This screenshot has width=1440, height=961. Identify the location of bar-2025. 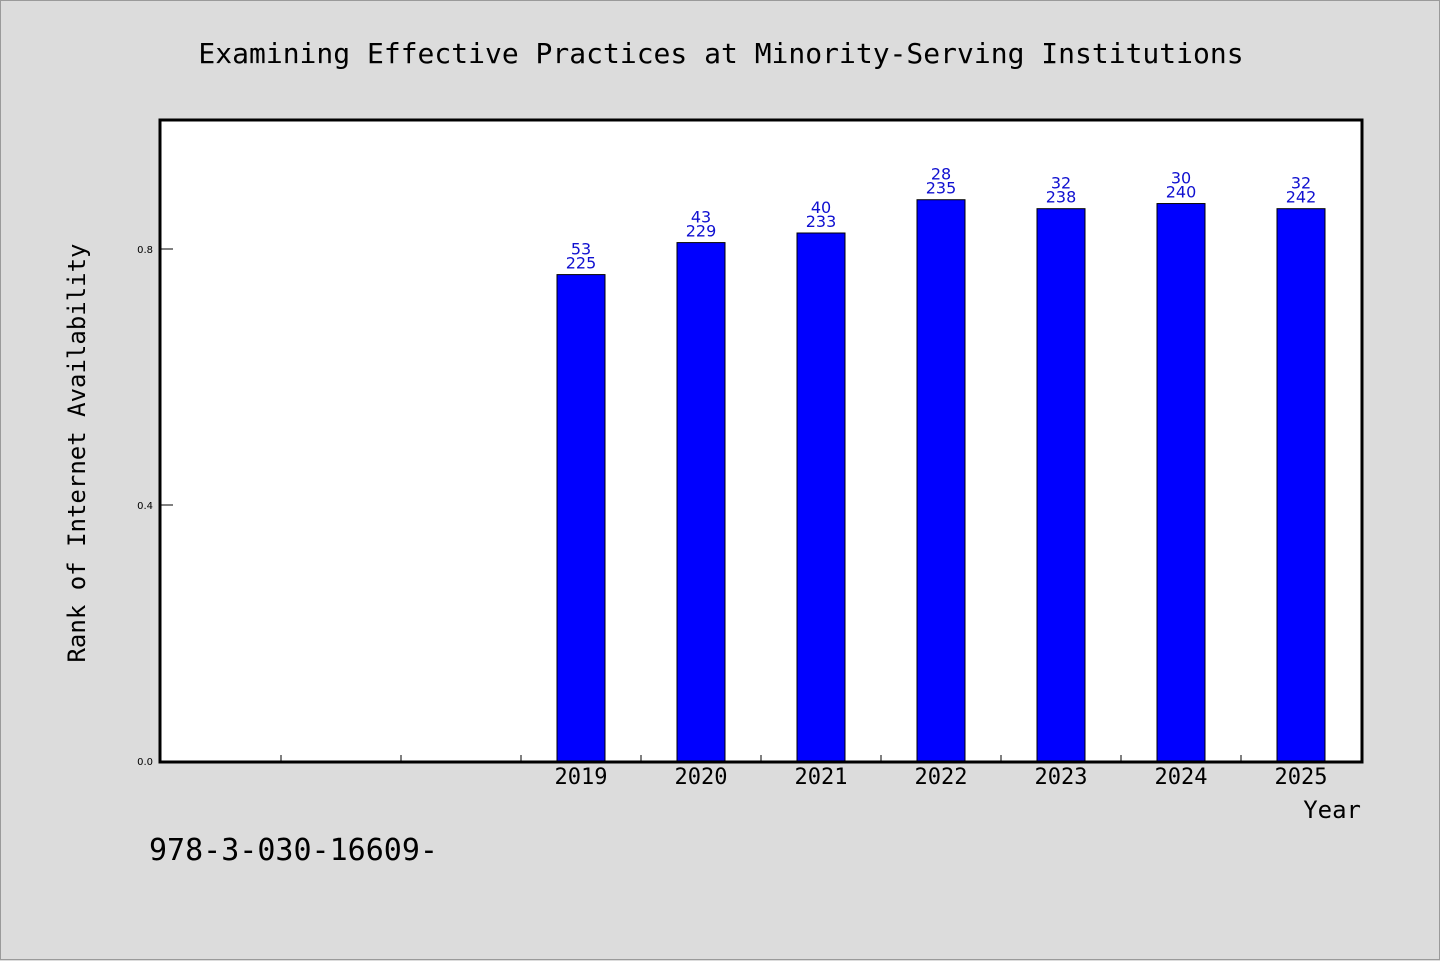
(1301, 485).